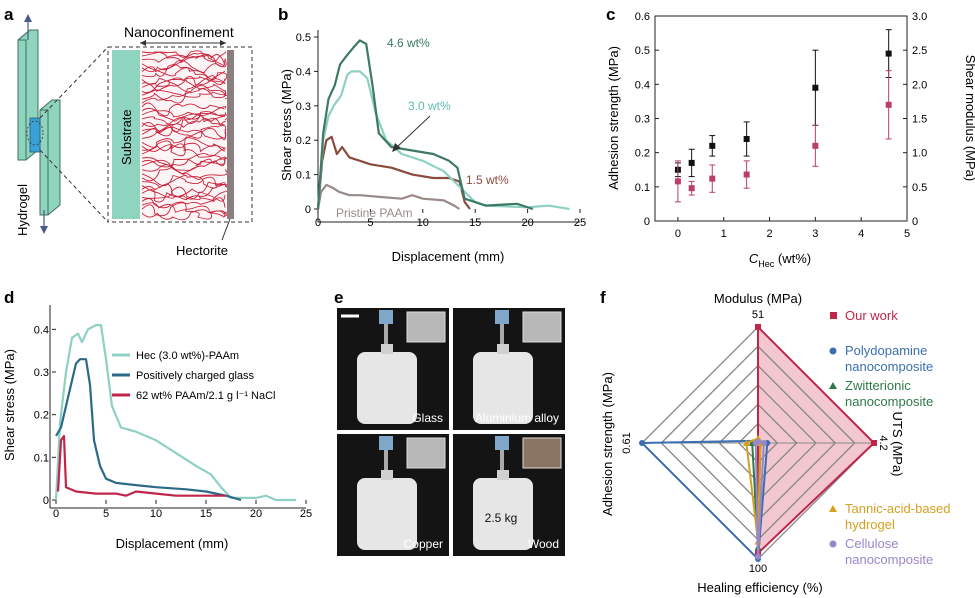 Image resolution: width=975 pixels, height=598 pixels. I want to click on chart-b-xtick-label: 25, so click(580, 223).